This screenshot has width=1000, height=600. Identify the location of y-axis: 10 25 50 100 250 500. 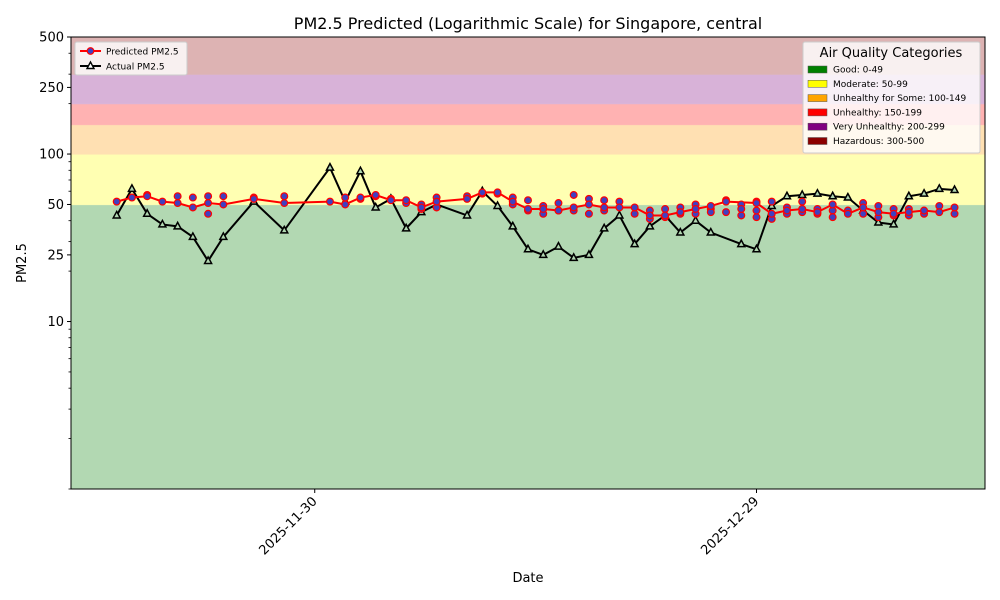
(55, 260).